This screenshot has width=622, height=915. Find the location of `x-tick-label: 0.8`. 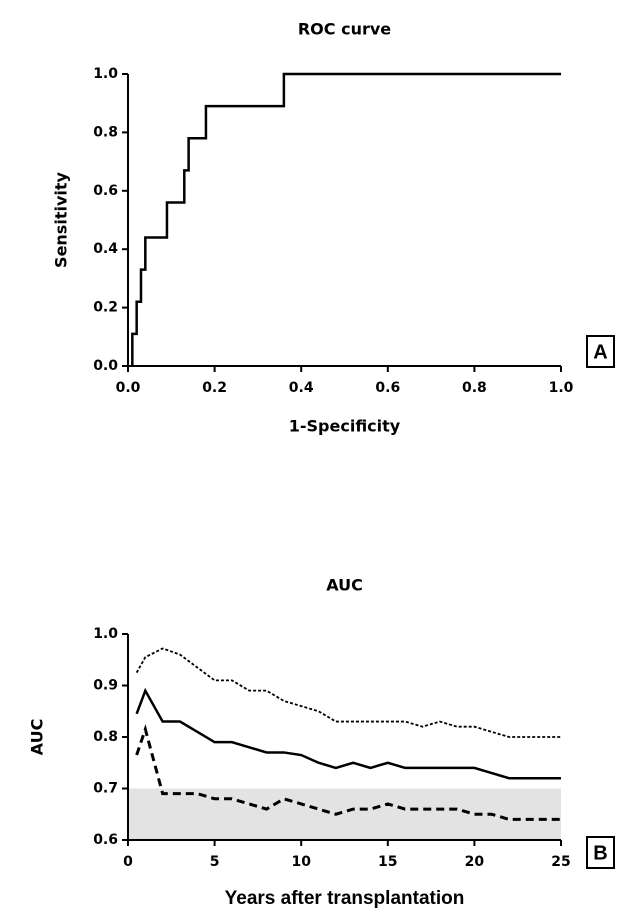

x-tick-label: 0.8 is located at coordinates (474, 388).